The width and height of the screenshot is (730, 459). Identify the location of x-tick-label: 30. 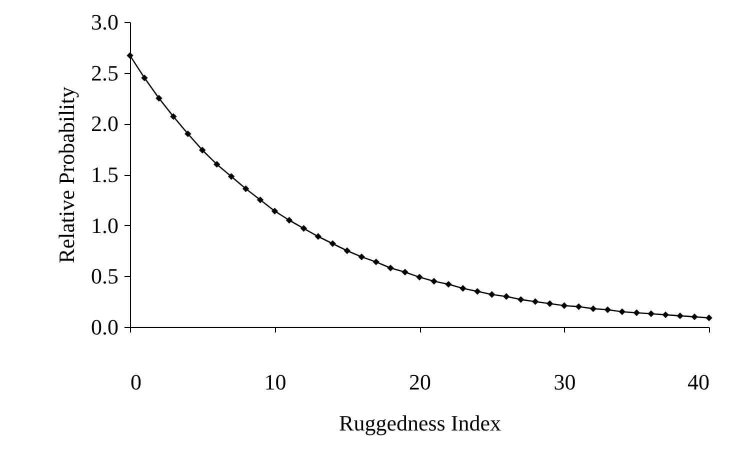
(565, 382).